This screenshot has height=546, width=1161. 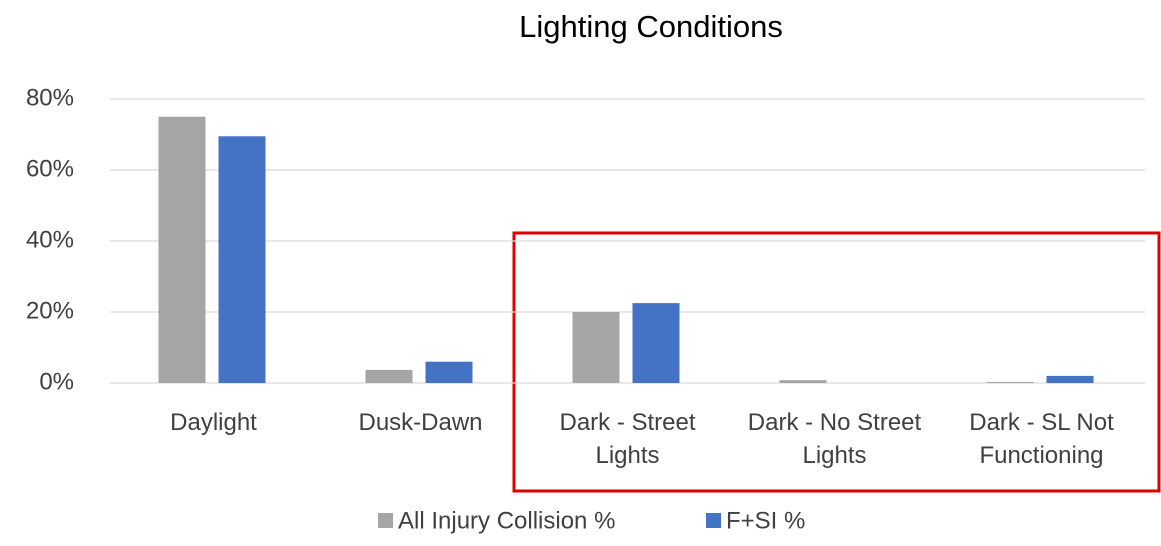 I want to click on y-tick-label: 60%, so click(x=50, y=168).